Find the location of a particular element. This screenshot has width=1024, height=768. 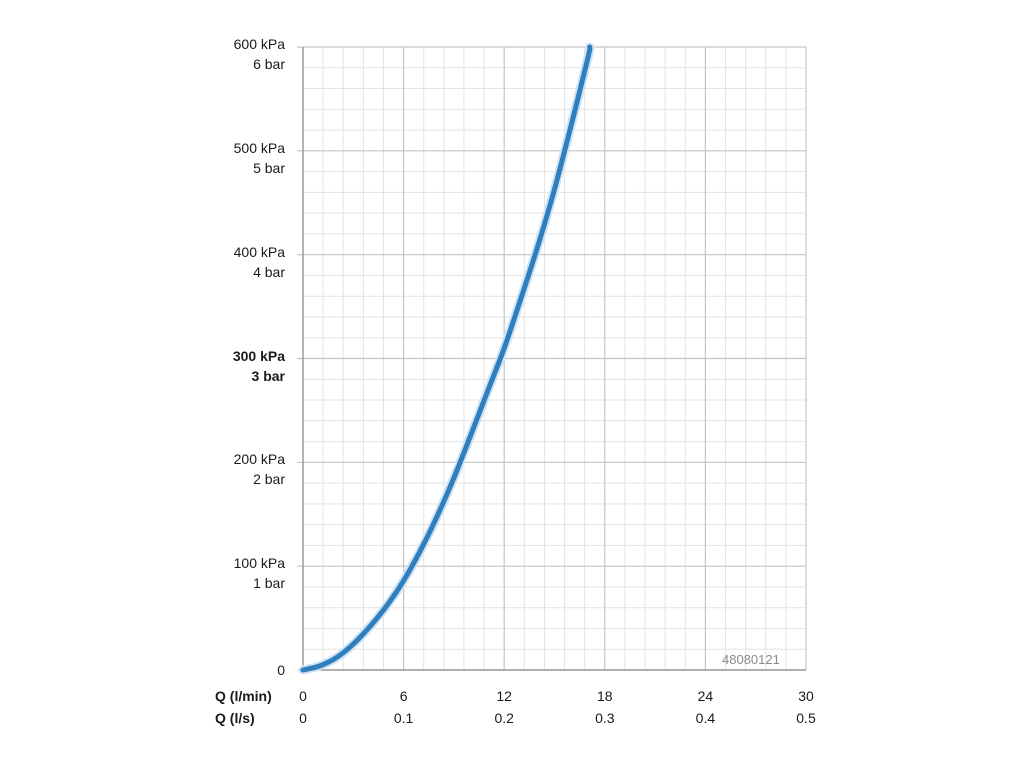

chart-code-annotation: 48080121 is located at coordinates (751, 659).